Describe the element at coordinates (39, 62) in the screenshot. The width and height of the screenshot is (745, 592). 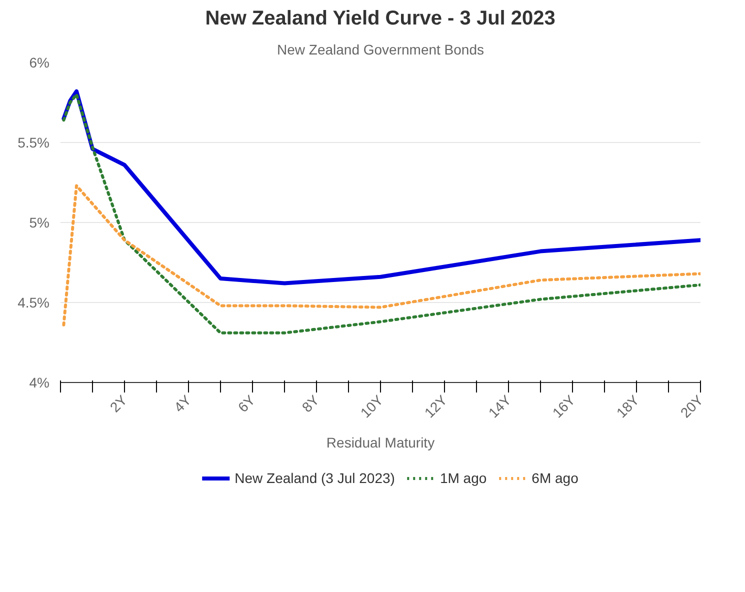
I see `y-tick-label: 6%` at that location.